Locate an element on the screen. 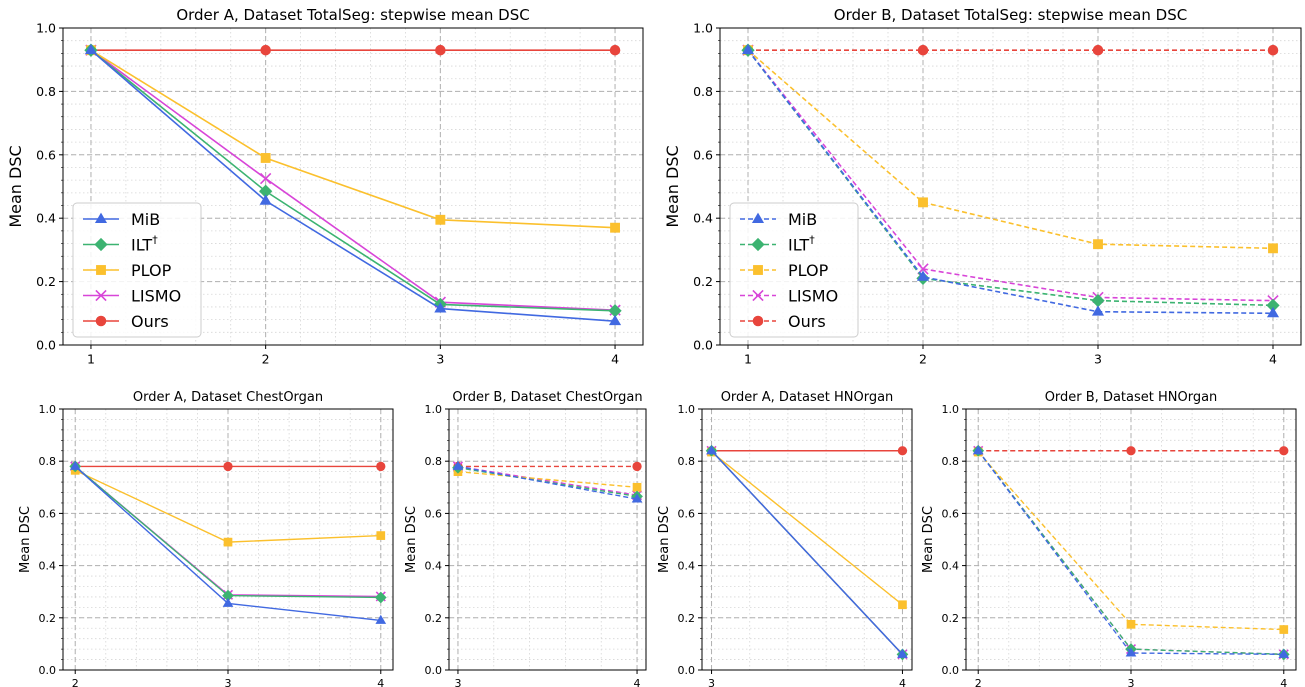  chart-title: Order B, Dataset HNOrgan is located at coordinates (1131, 397).